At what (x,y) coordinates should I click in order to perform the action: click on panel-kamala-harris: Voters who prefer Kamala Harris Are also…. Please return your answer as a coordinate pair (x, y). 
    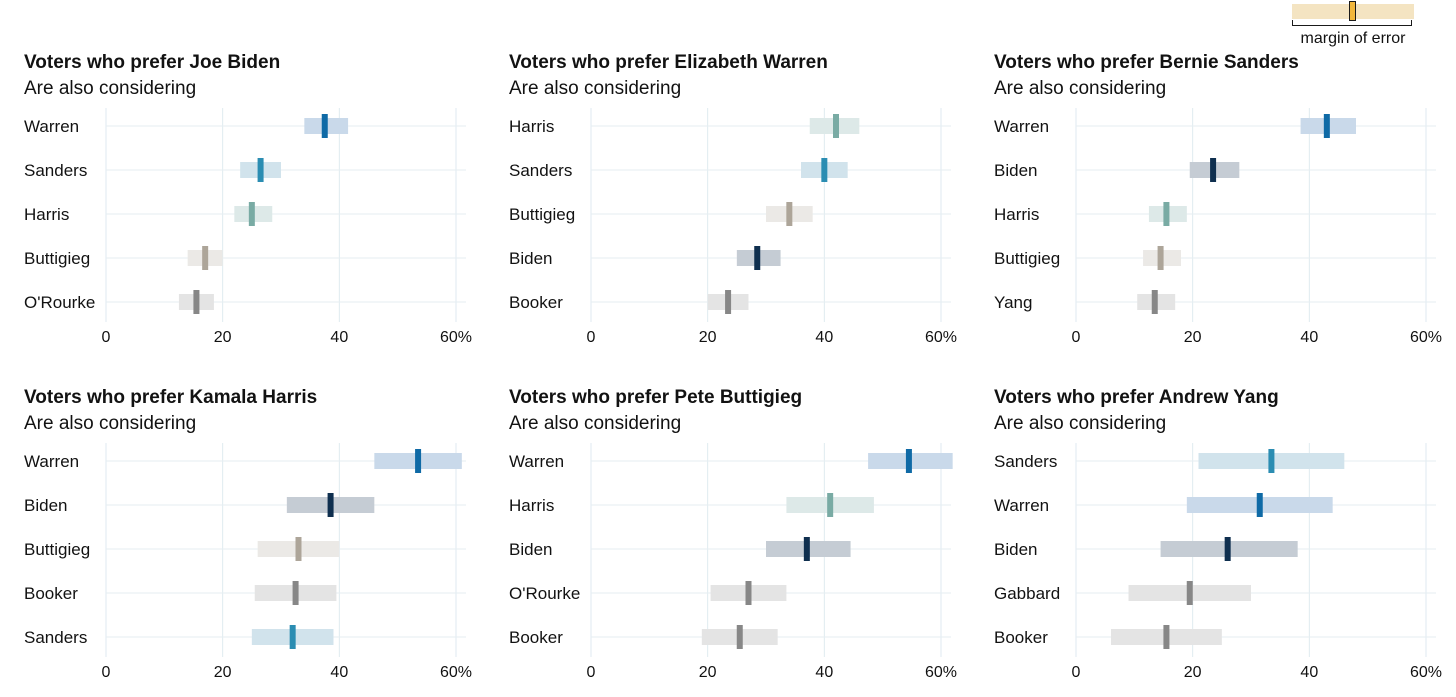
    Looking at the image, I should click on (254, 537).